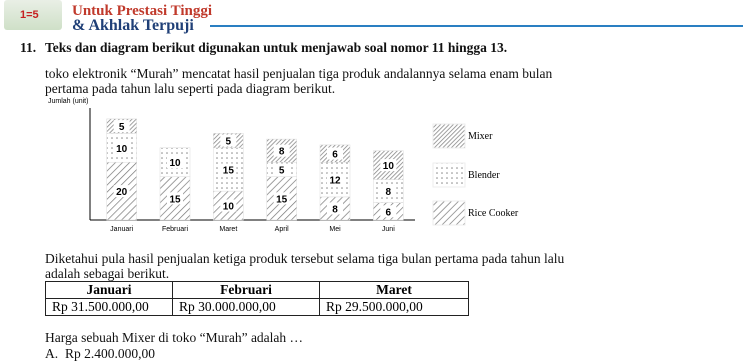  What do you see at coordinates (335, 229) in the screenshot?
I see `x-tick-label: Mei` at bounding box center [335, 229].